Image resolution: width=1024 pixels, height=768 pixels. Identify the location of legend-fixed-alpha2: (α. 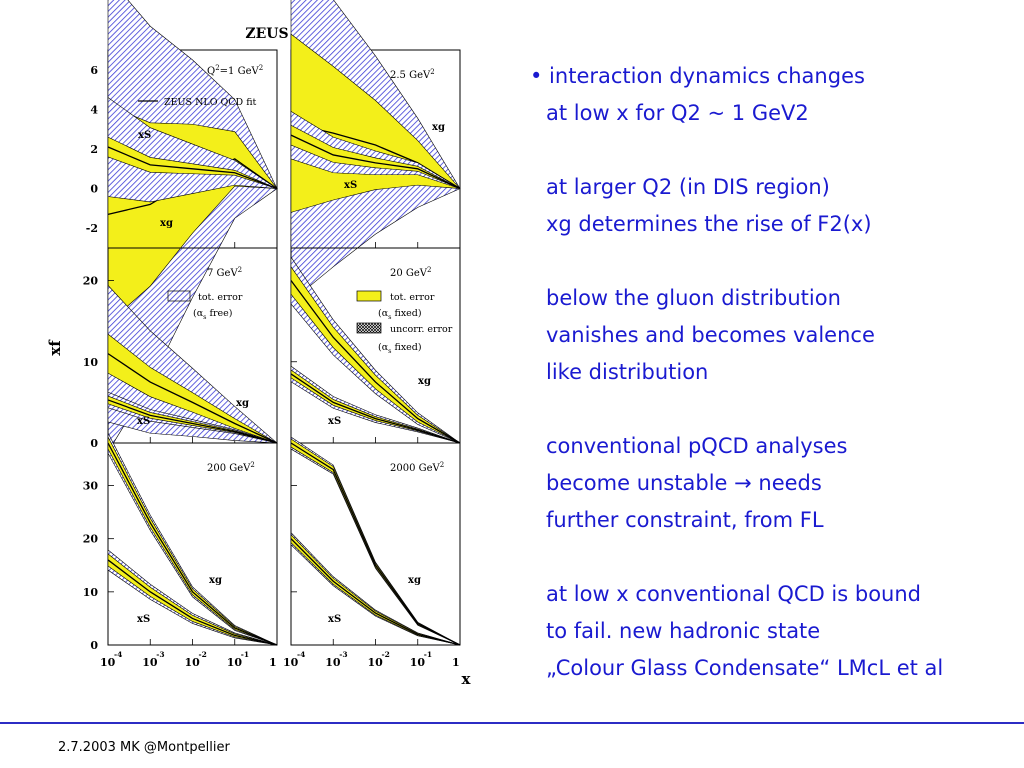
(383, 347).